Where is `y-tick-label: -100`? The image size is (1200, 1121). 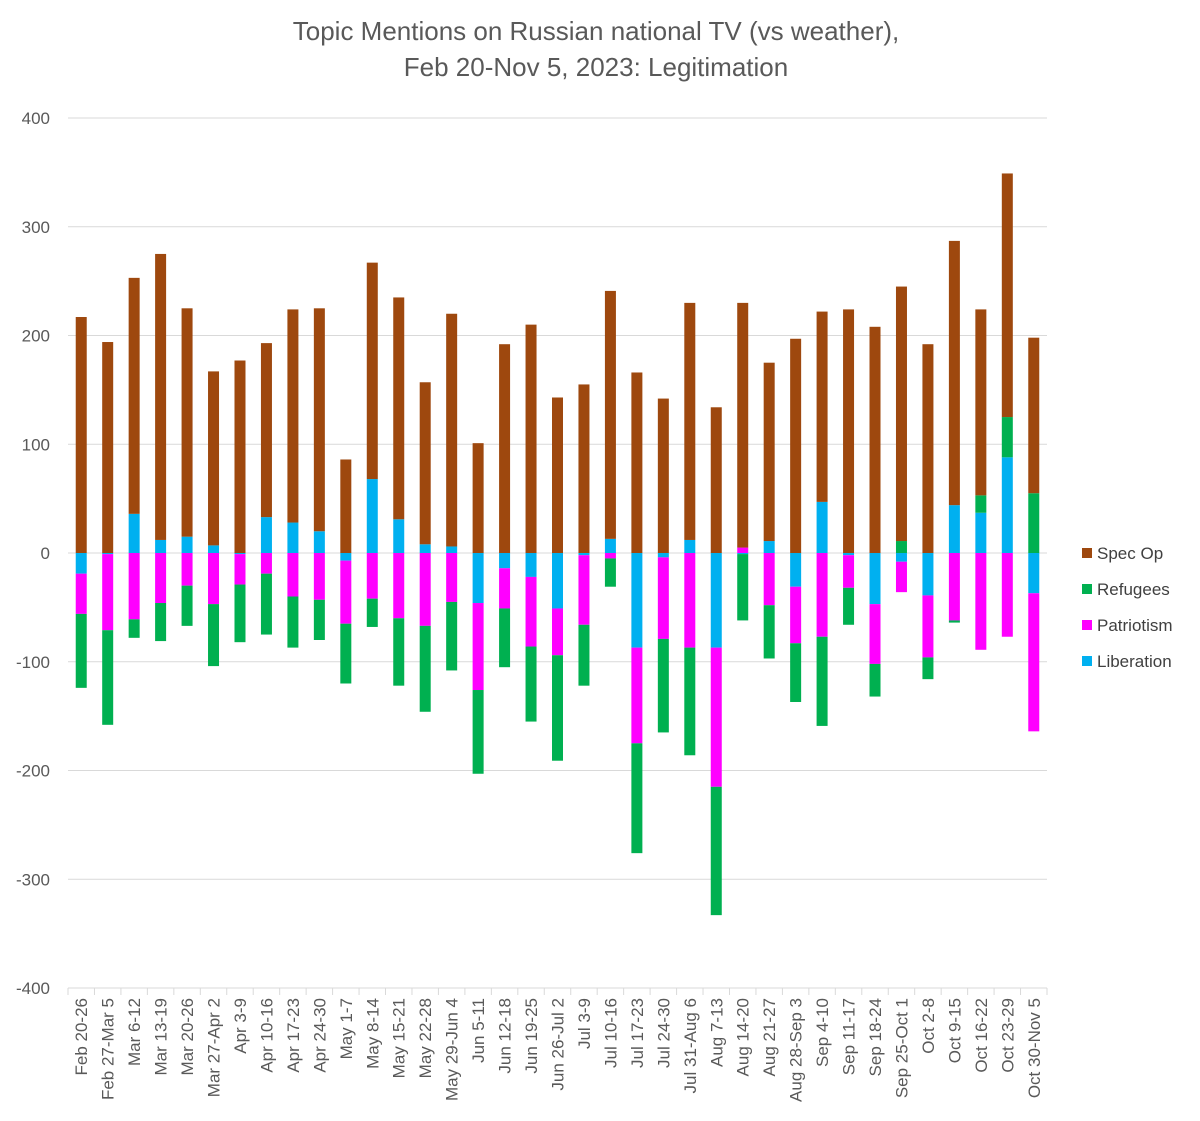
y-tick-label: -100 is located at coordinates (33, 662).